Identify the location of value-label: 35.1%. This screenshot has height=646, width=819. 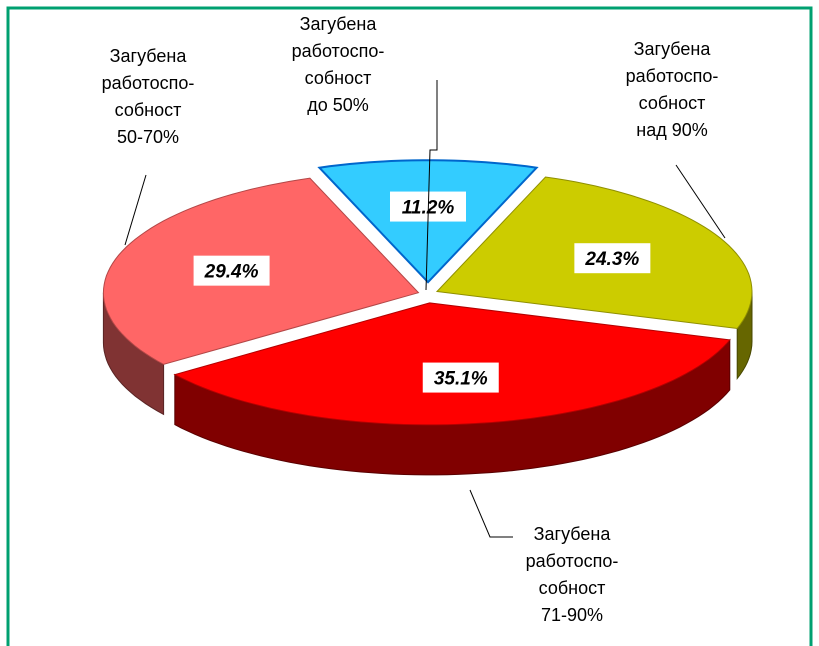
(460, 377).